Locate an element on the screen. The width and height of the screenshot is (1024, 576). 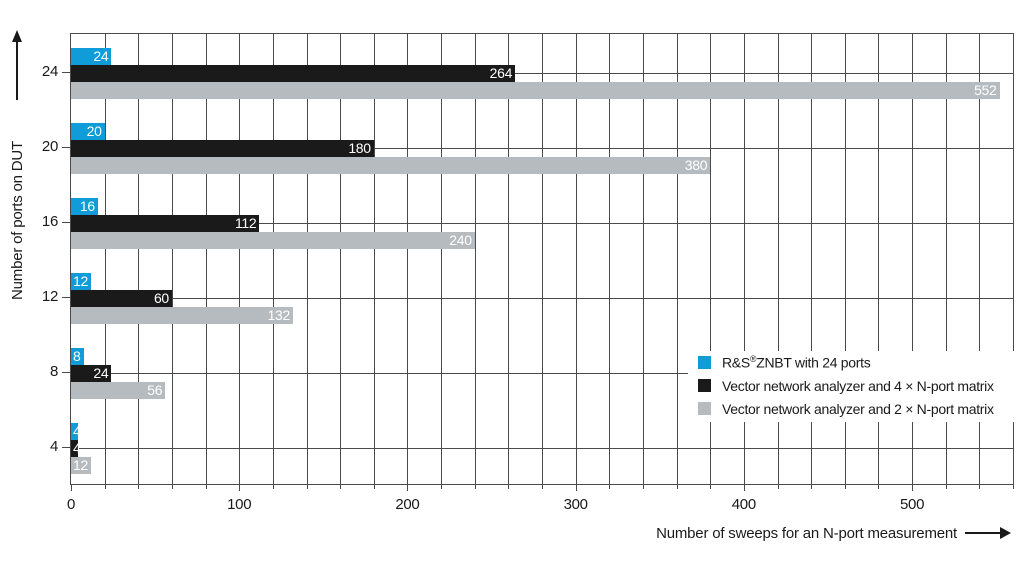
y-tick-label: 16 is located at coordinates (49, 221).